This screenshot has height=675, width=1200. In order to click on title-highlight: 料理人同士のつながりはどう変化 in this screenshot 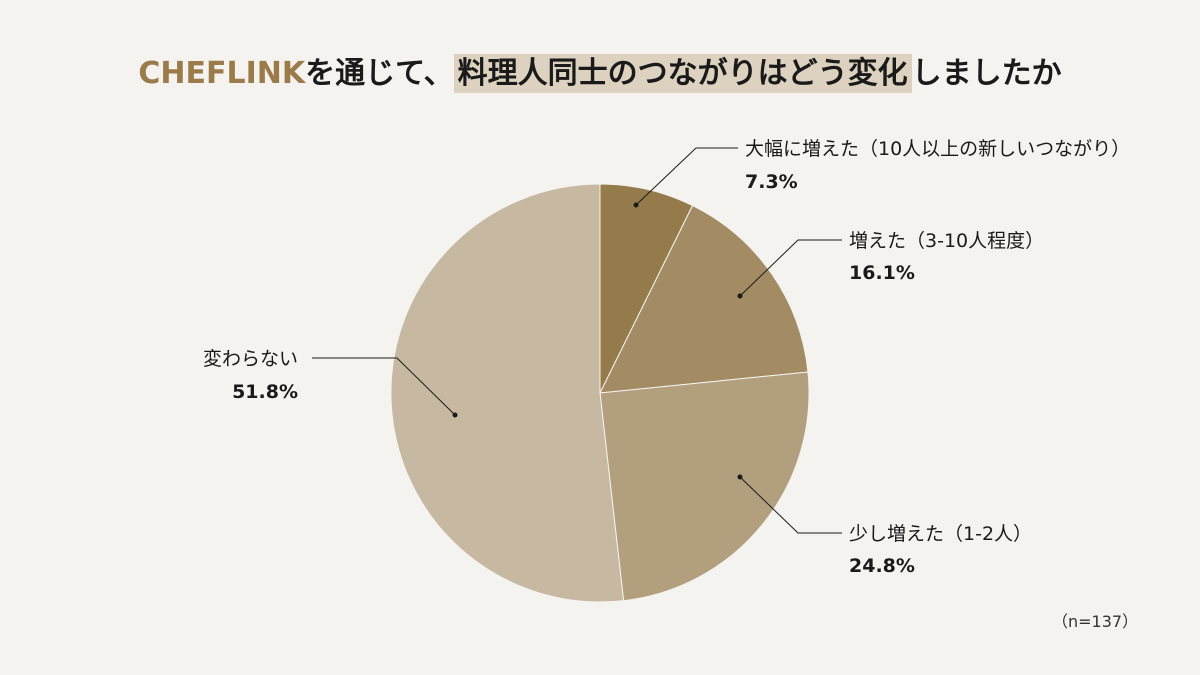, I will do `click(682, 73)`.